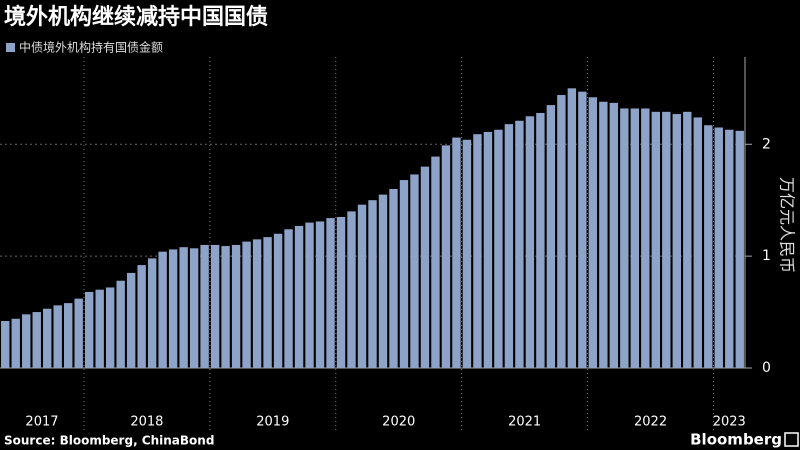 The height and width of the screenshot is (450, 800). What do you see at coordinates (398, 422) in the screenshot?
I see `x-tick-label: 2020` at bounding box center [398, 422].